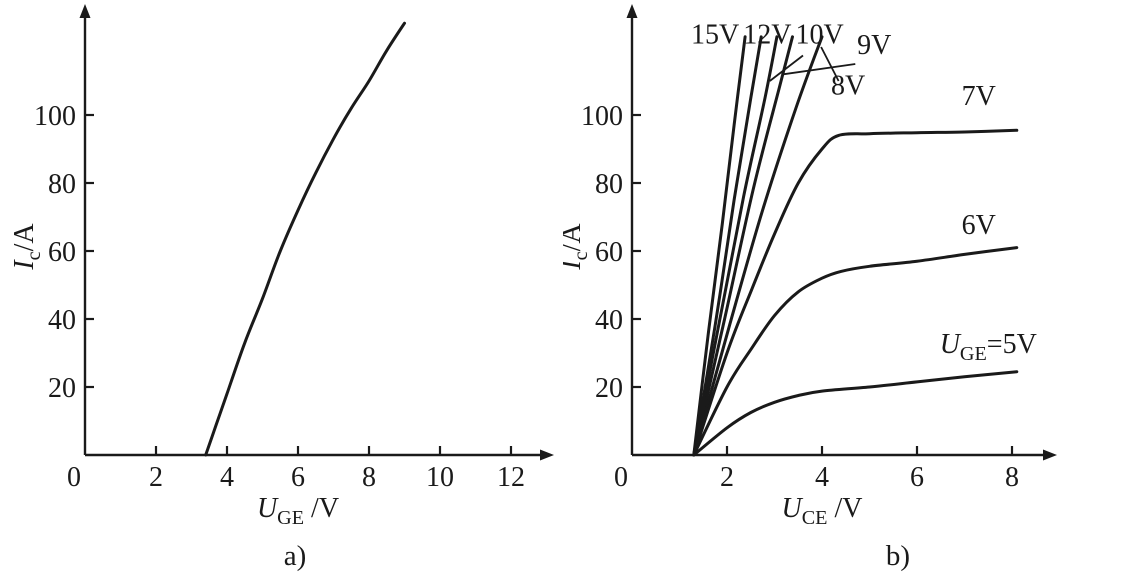 The image size is (1126, 581). I want to click on curve-label-1: 12V, so click(767, 35).